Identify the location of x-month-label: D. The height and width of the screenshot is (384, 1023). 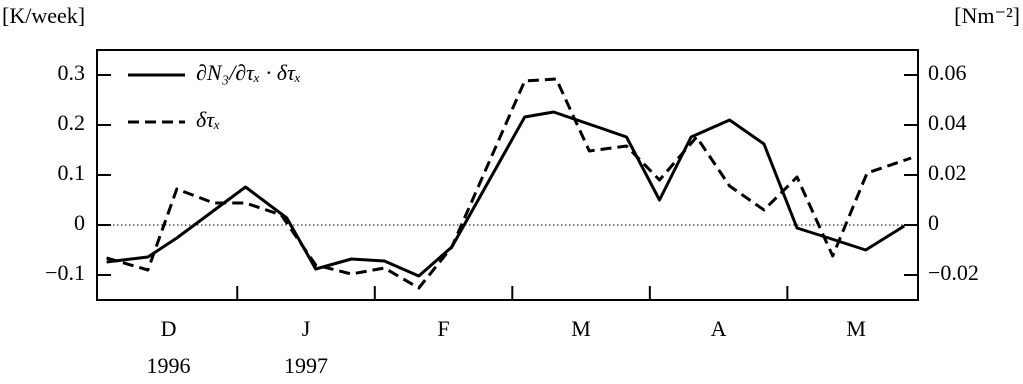
(169, 328).